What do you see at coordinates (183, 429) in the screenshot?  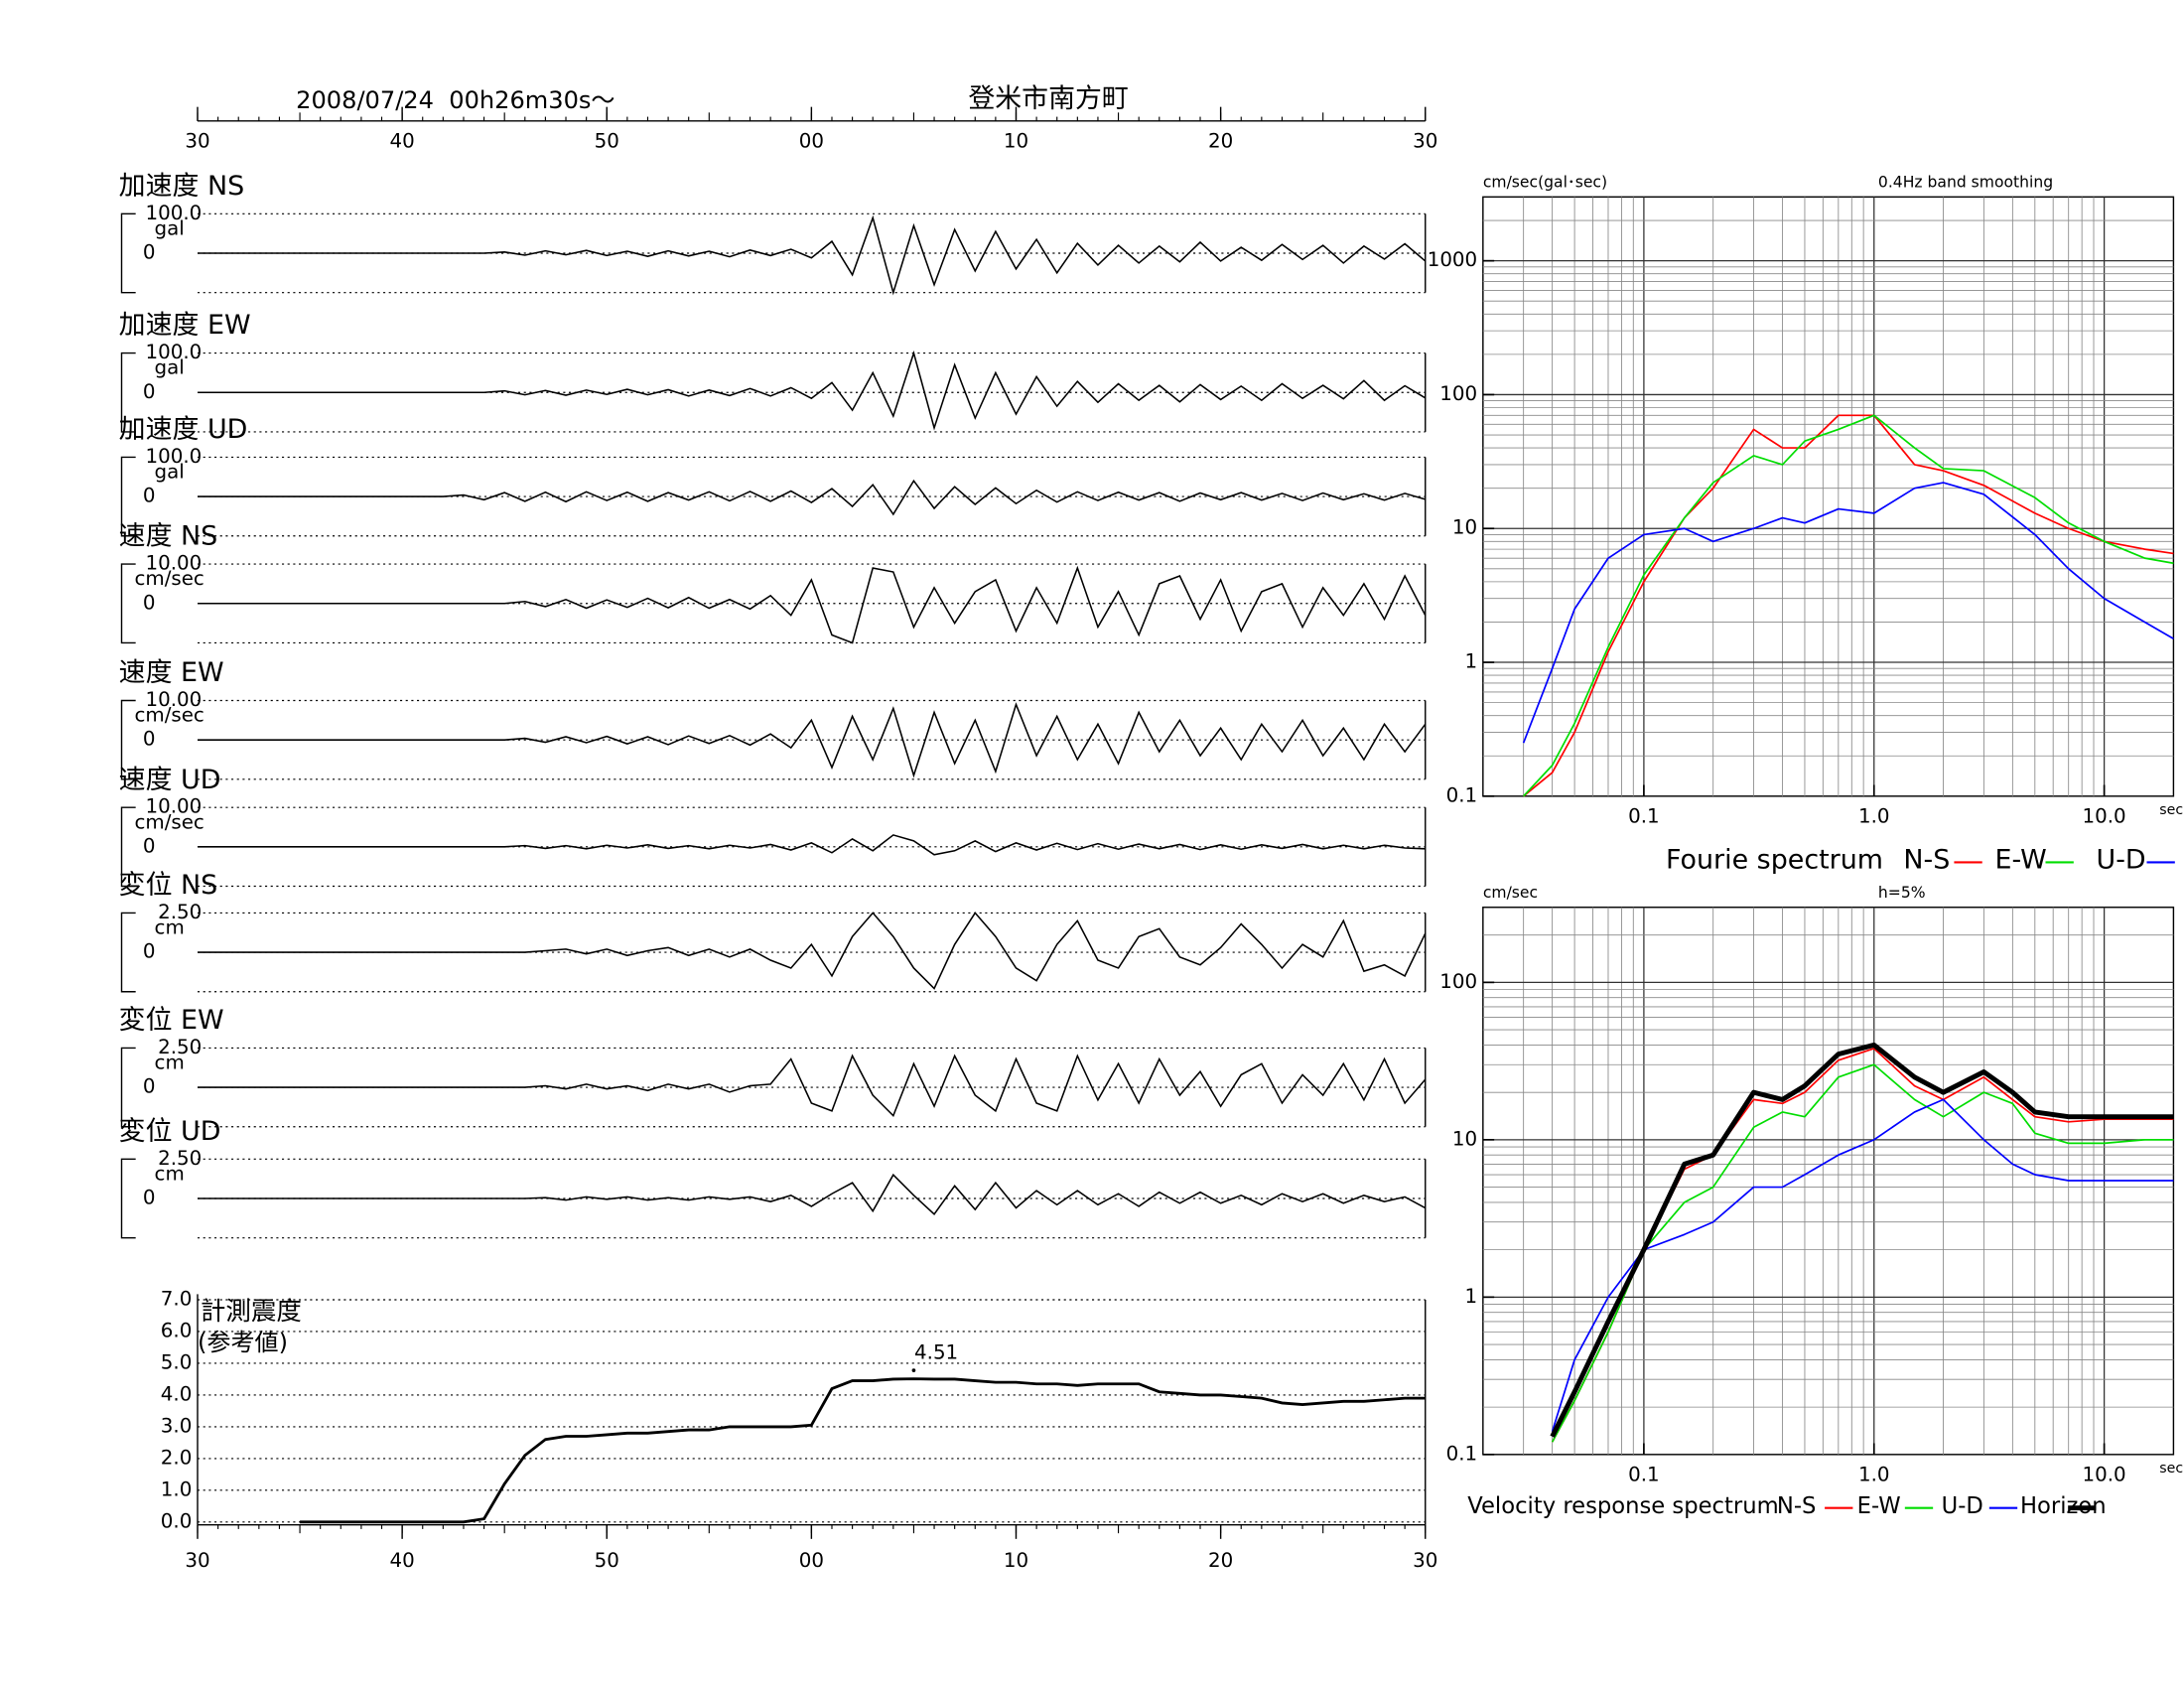 I see `panel-title: 加速度 UD` at bounding box center [183, 429].